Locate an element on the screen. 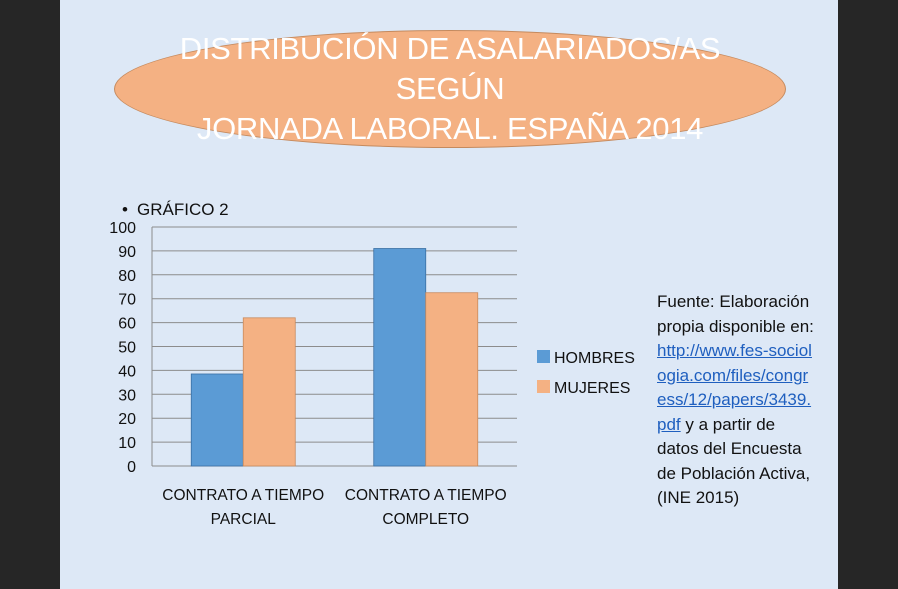 The width and height of the screenshot is (898, 589). legend-swatch-hombres is located at coordinates (543, 356).